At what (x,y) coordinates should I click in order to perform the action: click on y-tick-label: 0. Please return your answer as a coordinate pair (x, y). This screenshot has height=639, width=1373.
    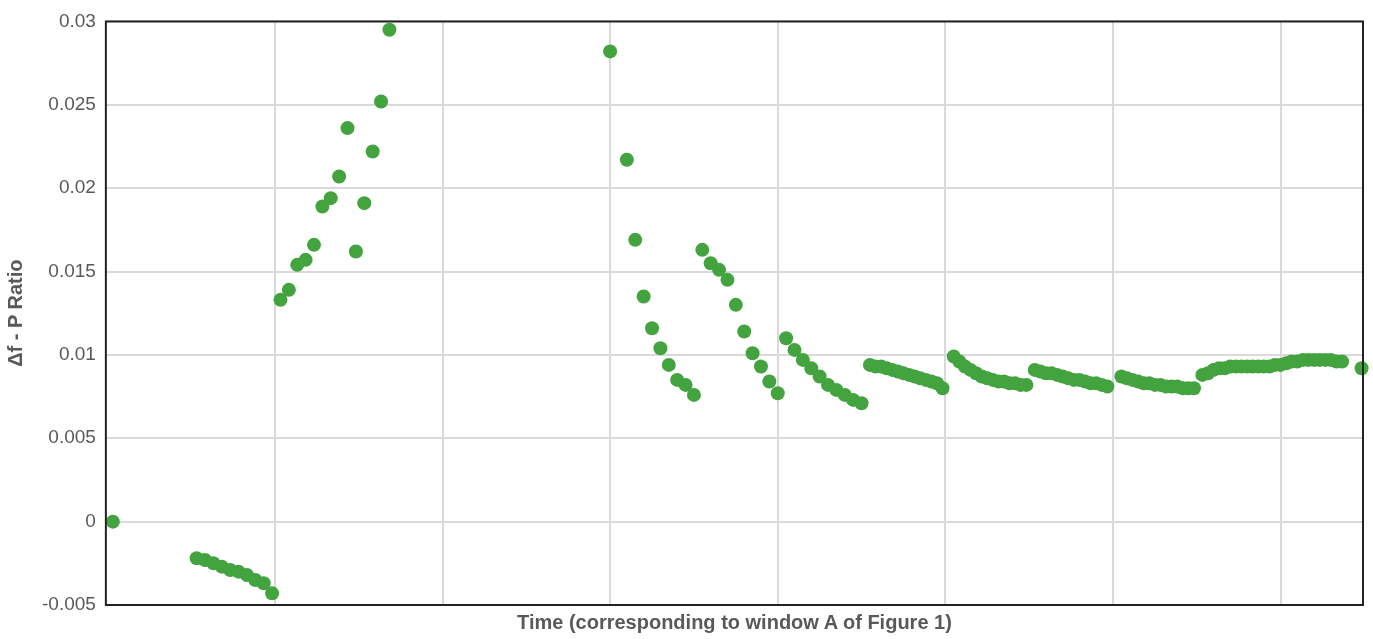
    Looking at the image, I should click on (90, 520).